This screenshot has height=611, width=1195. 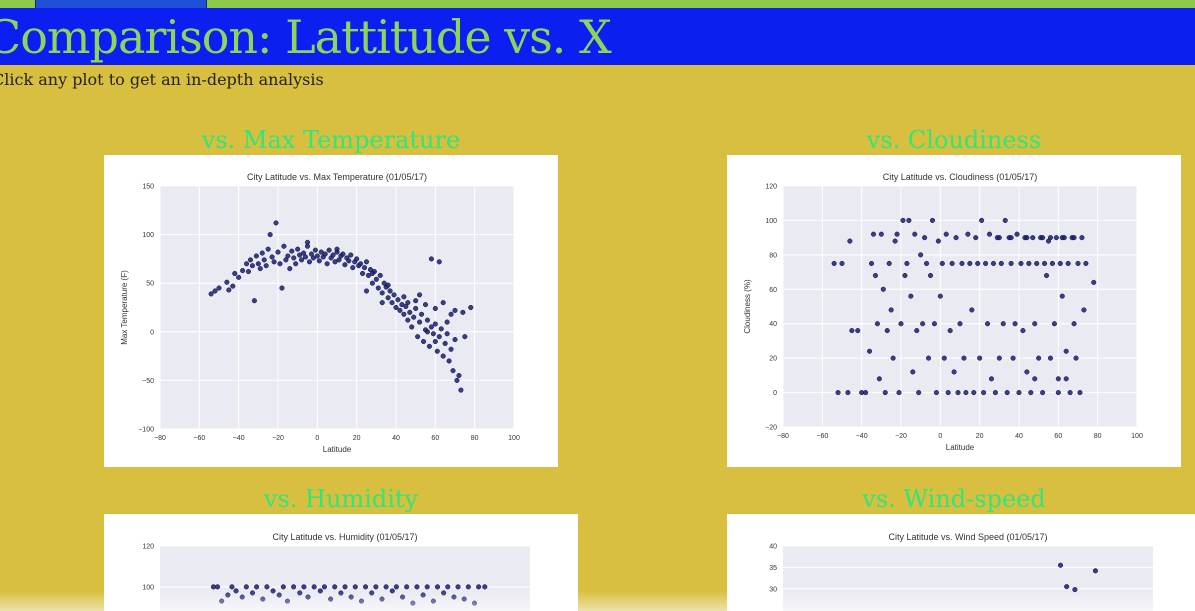 What do you see at coordinates (514, 438) in the screenshot?
I see `x-tick-label: 100` at bounding box center [514, 438].